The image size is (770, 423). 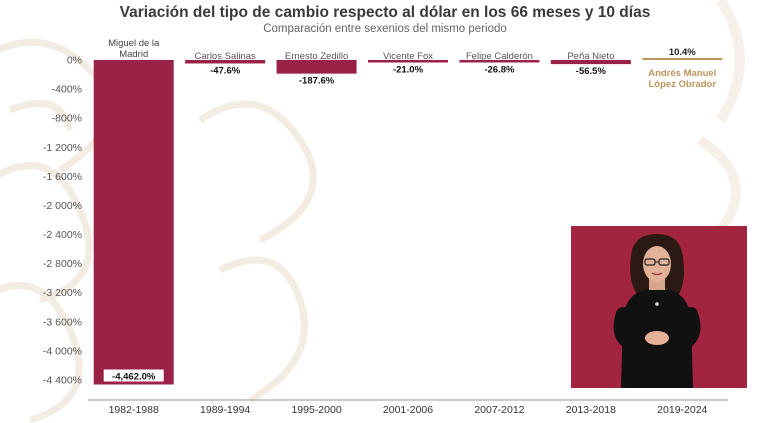 I want to click on y-tick-label: -4 400%, so click(x=62, y=381).